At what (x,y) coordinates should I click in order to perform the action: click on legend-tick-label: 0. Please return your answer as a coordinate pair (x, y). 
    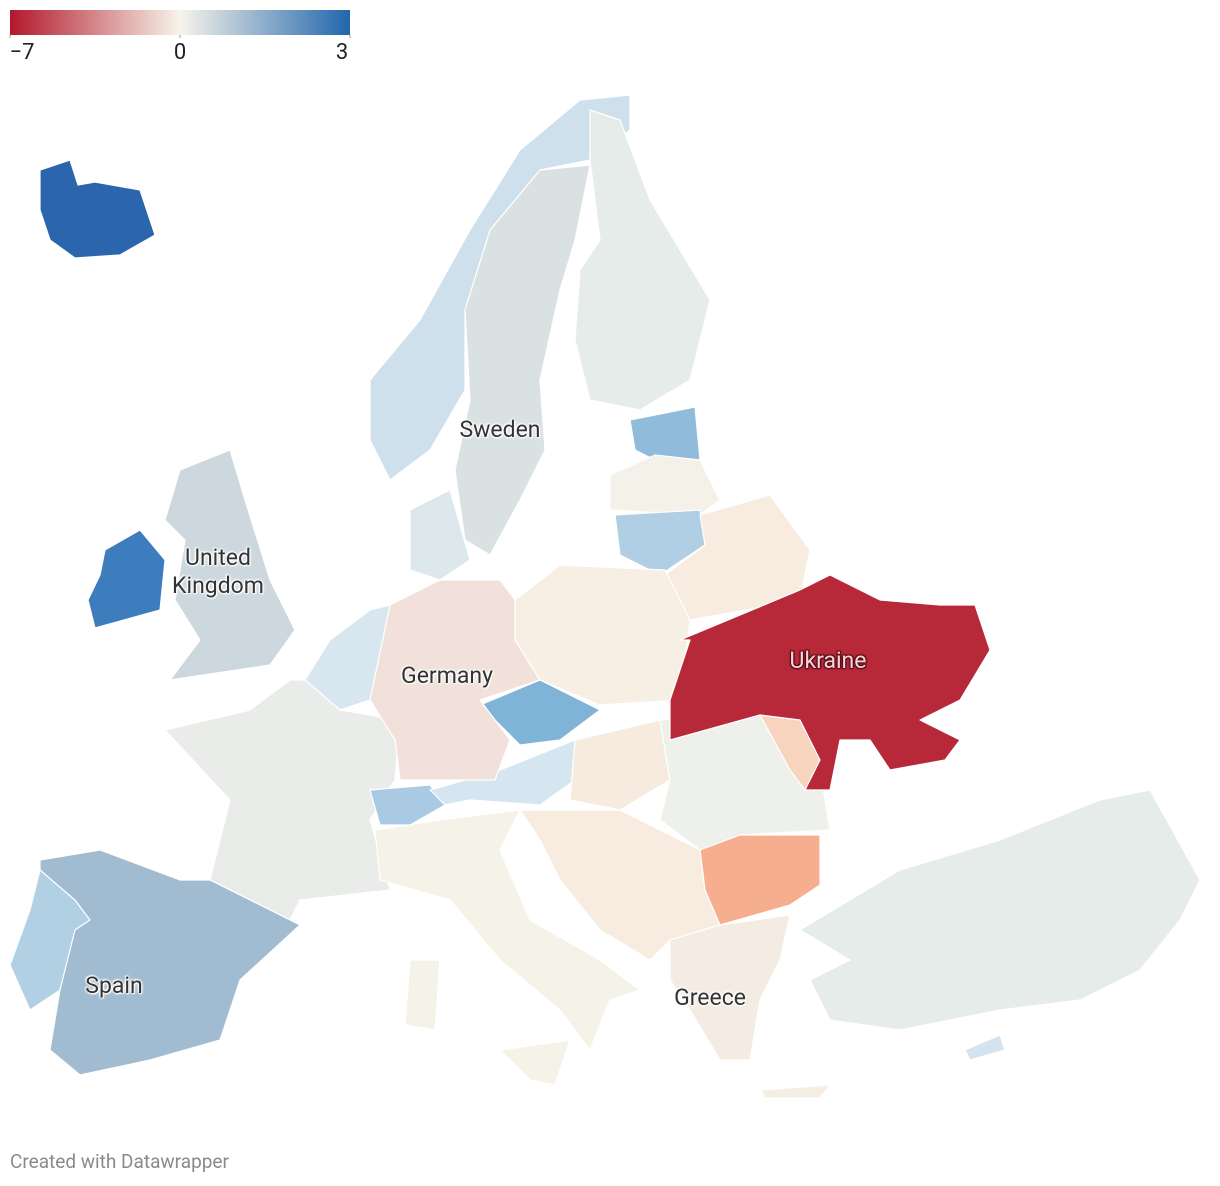
    Looking at the image, I should click on (180, 52).